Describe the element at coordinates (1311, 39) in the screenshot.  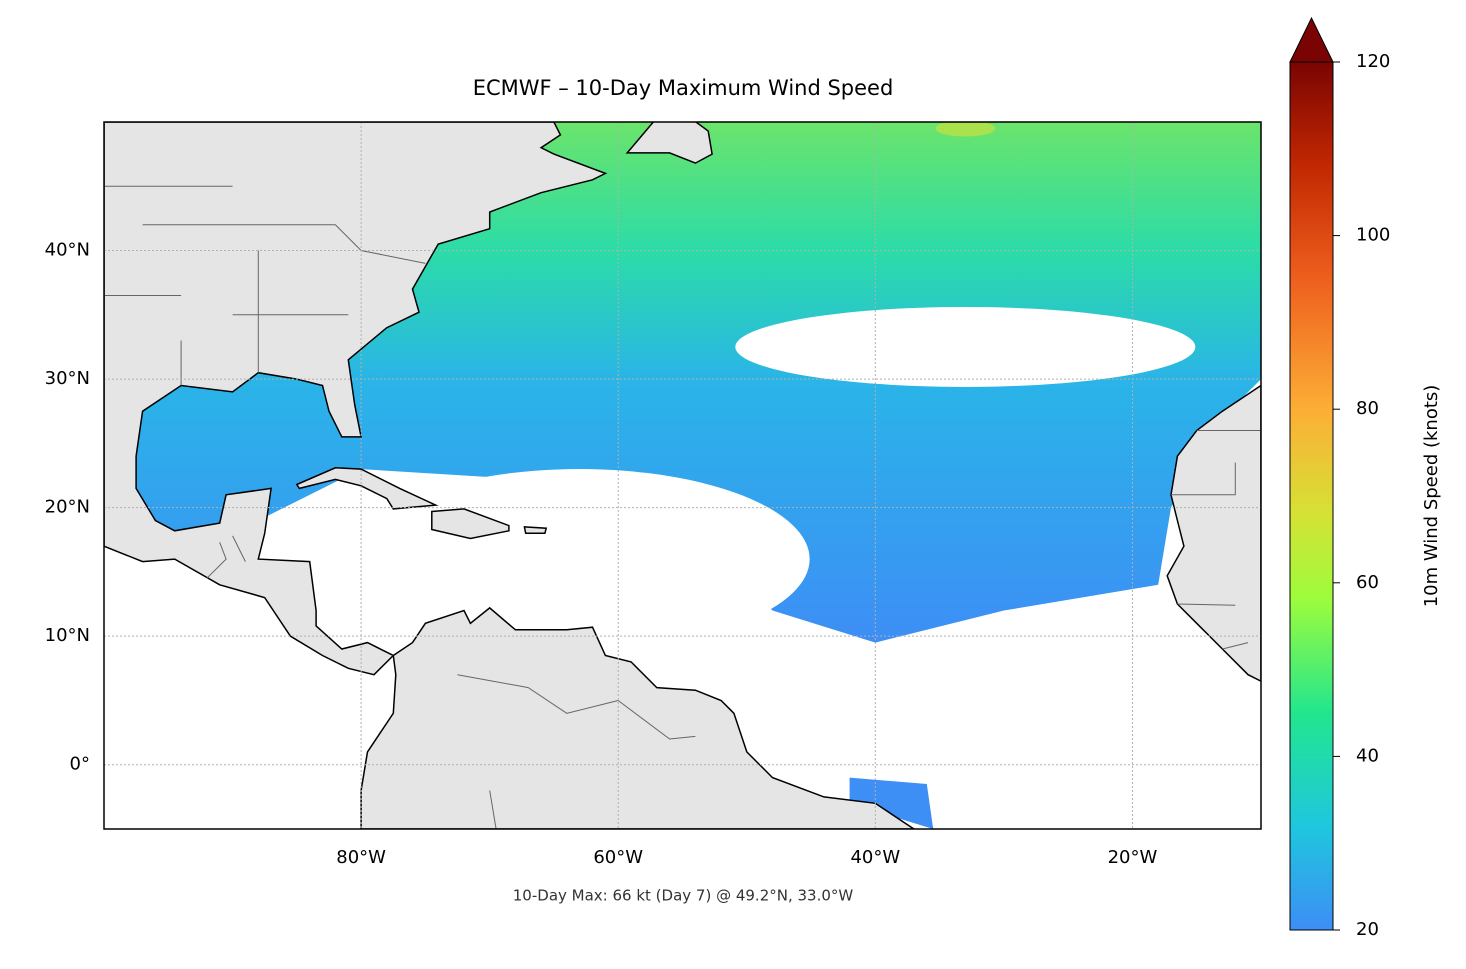
I see `colorbar-extend` at that location.